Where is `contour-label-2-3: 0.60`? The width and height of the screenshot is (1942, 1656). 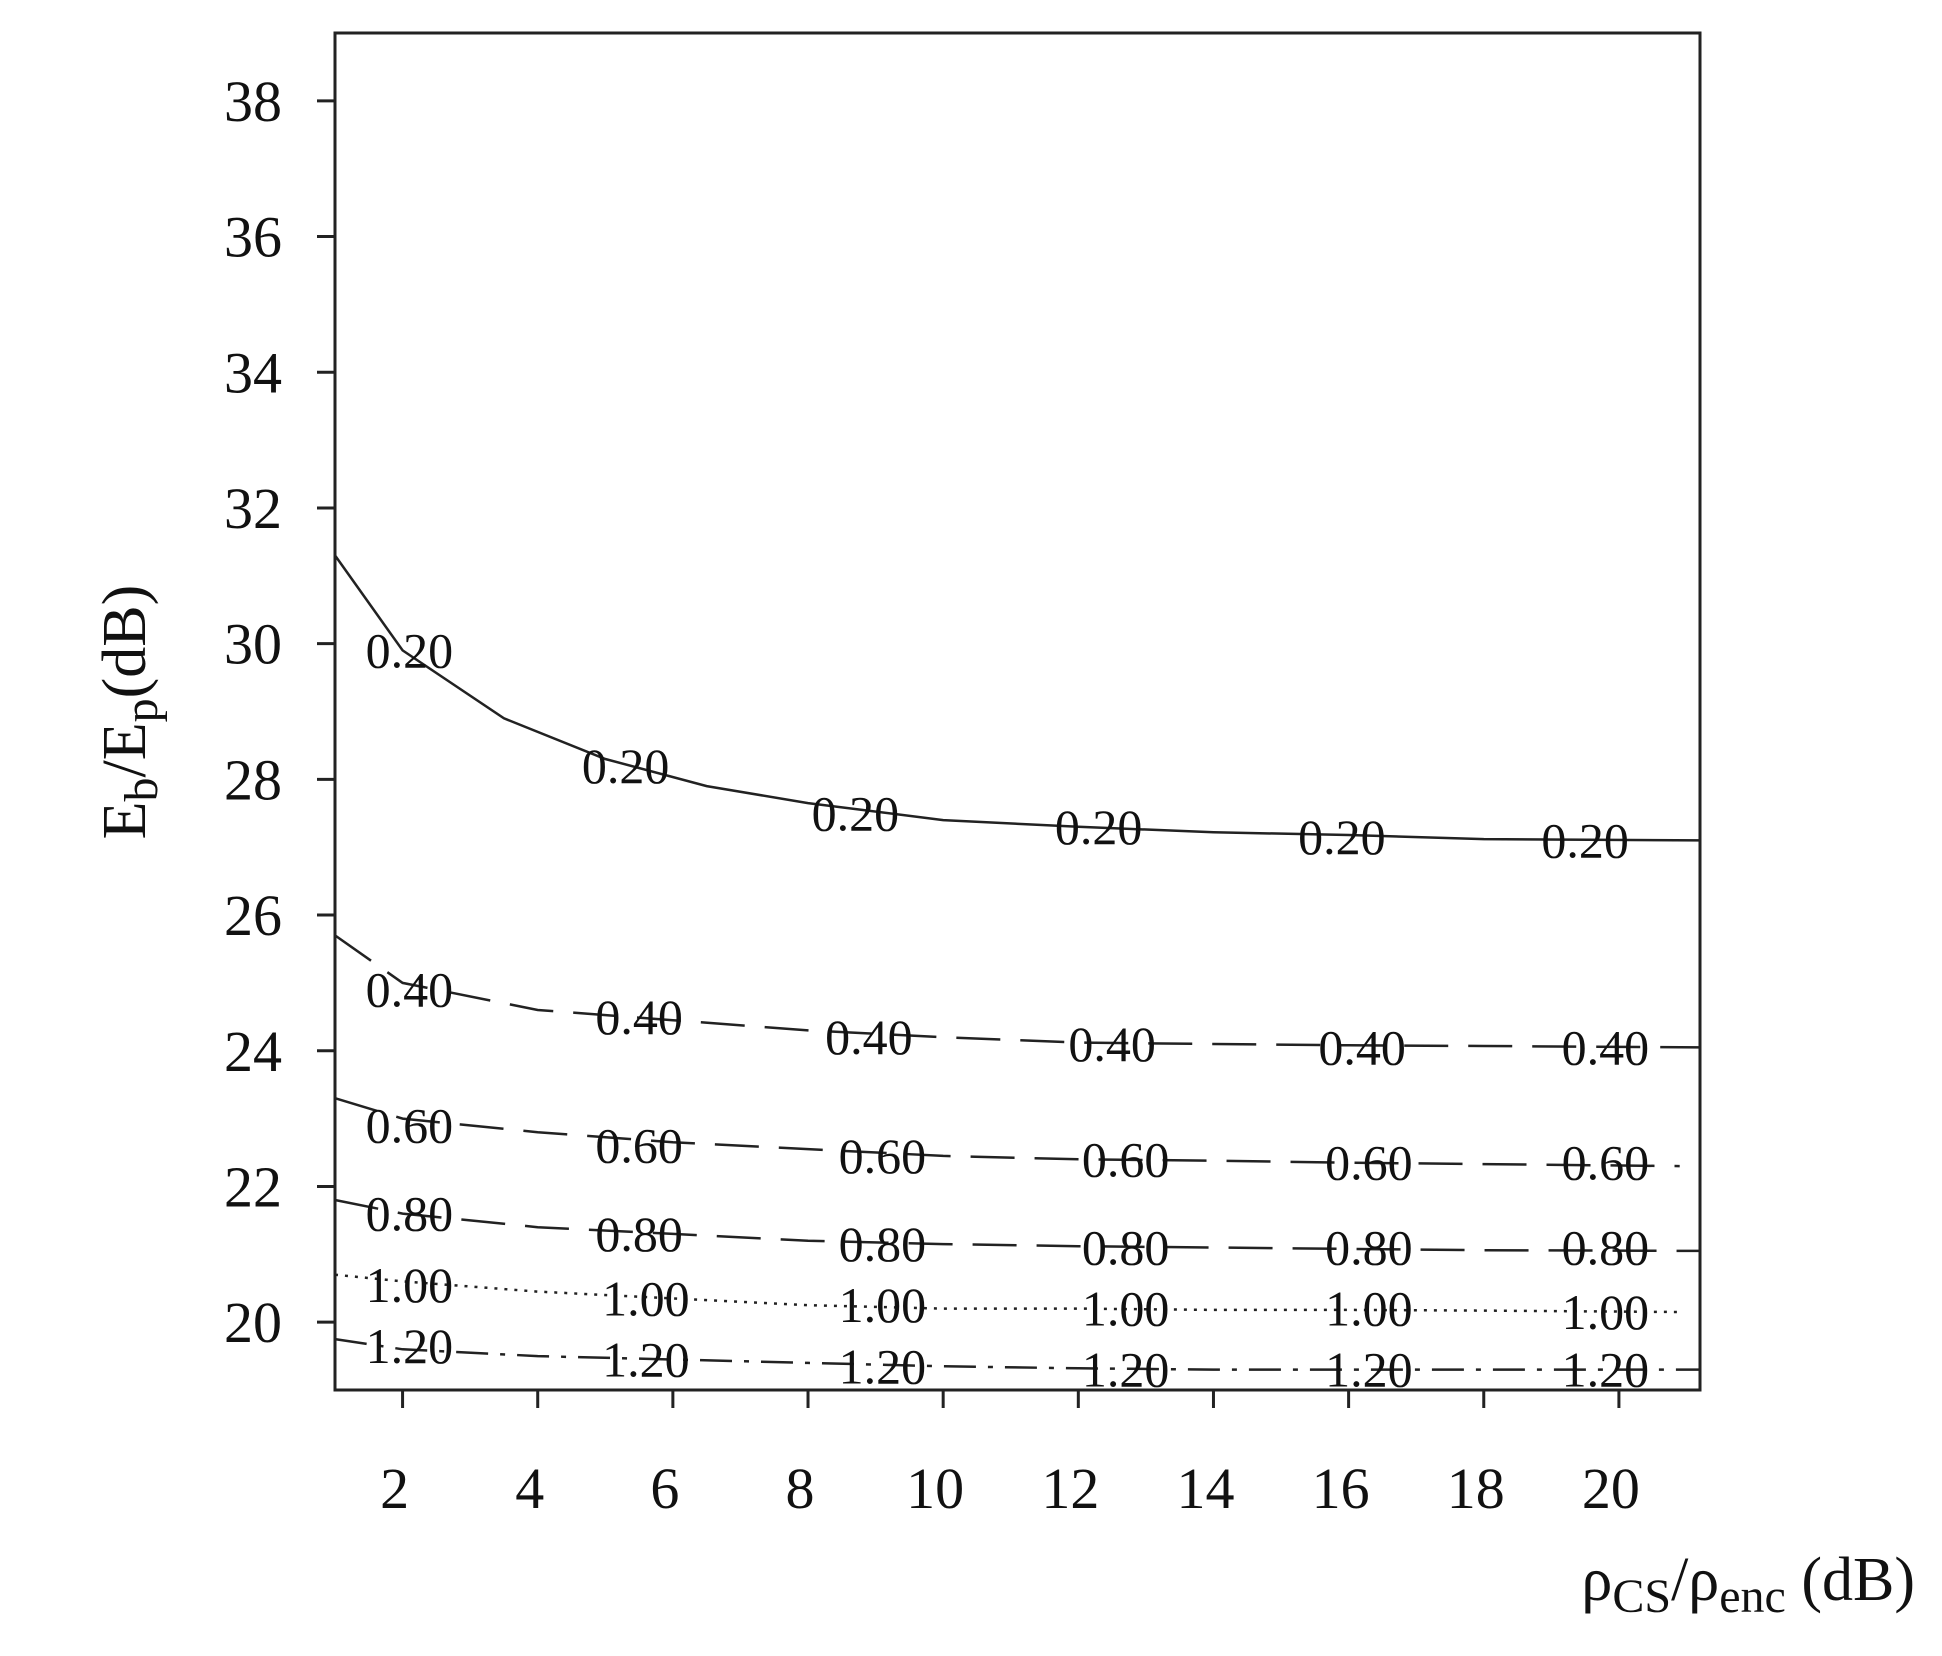
contour-label-2-3: 0.60 is located at coordinates (1126, 1159).